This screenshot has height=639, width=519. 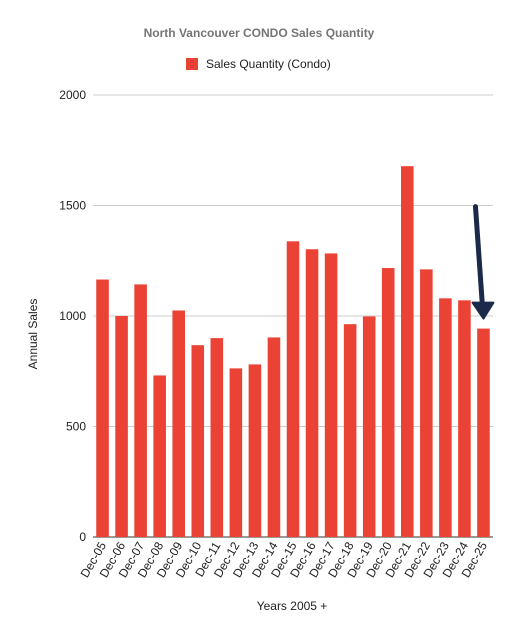 What do you see at coordinates (483, 310) in the screenshot?
I see `arrow-head` at bounding box center [483, 310].